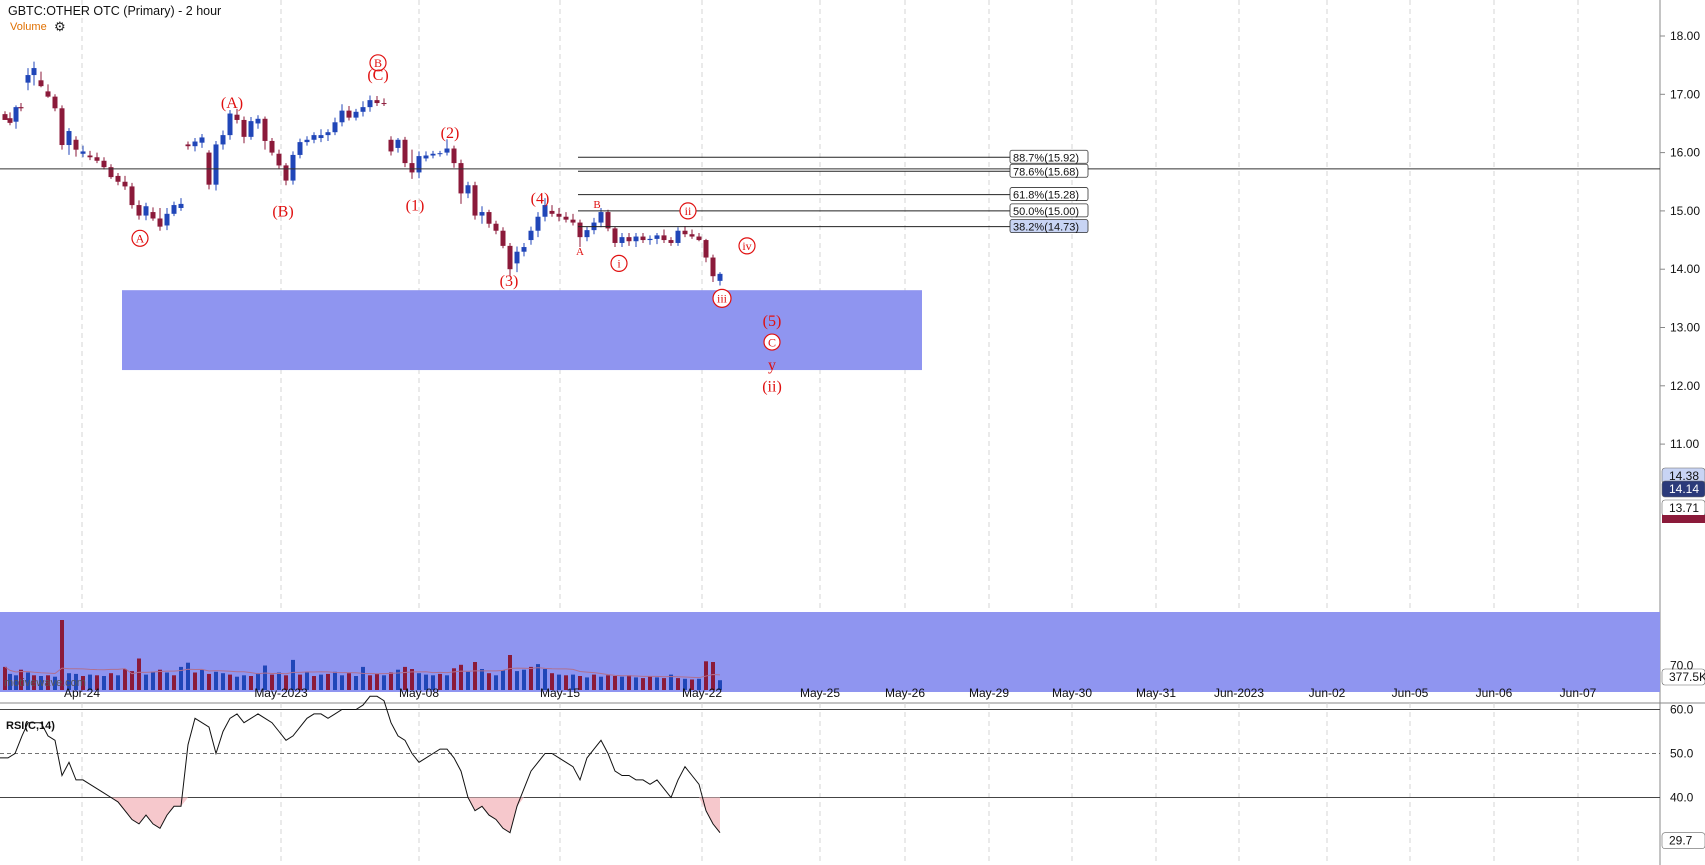  What do you see at coordinates (1046, 158) in the screenshot?
I see `fib-label: 88.7%(15.92)` at bounding box center [1046, 158].